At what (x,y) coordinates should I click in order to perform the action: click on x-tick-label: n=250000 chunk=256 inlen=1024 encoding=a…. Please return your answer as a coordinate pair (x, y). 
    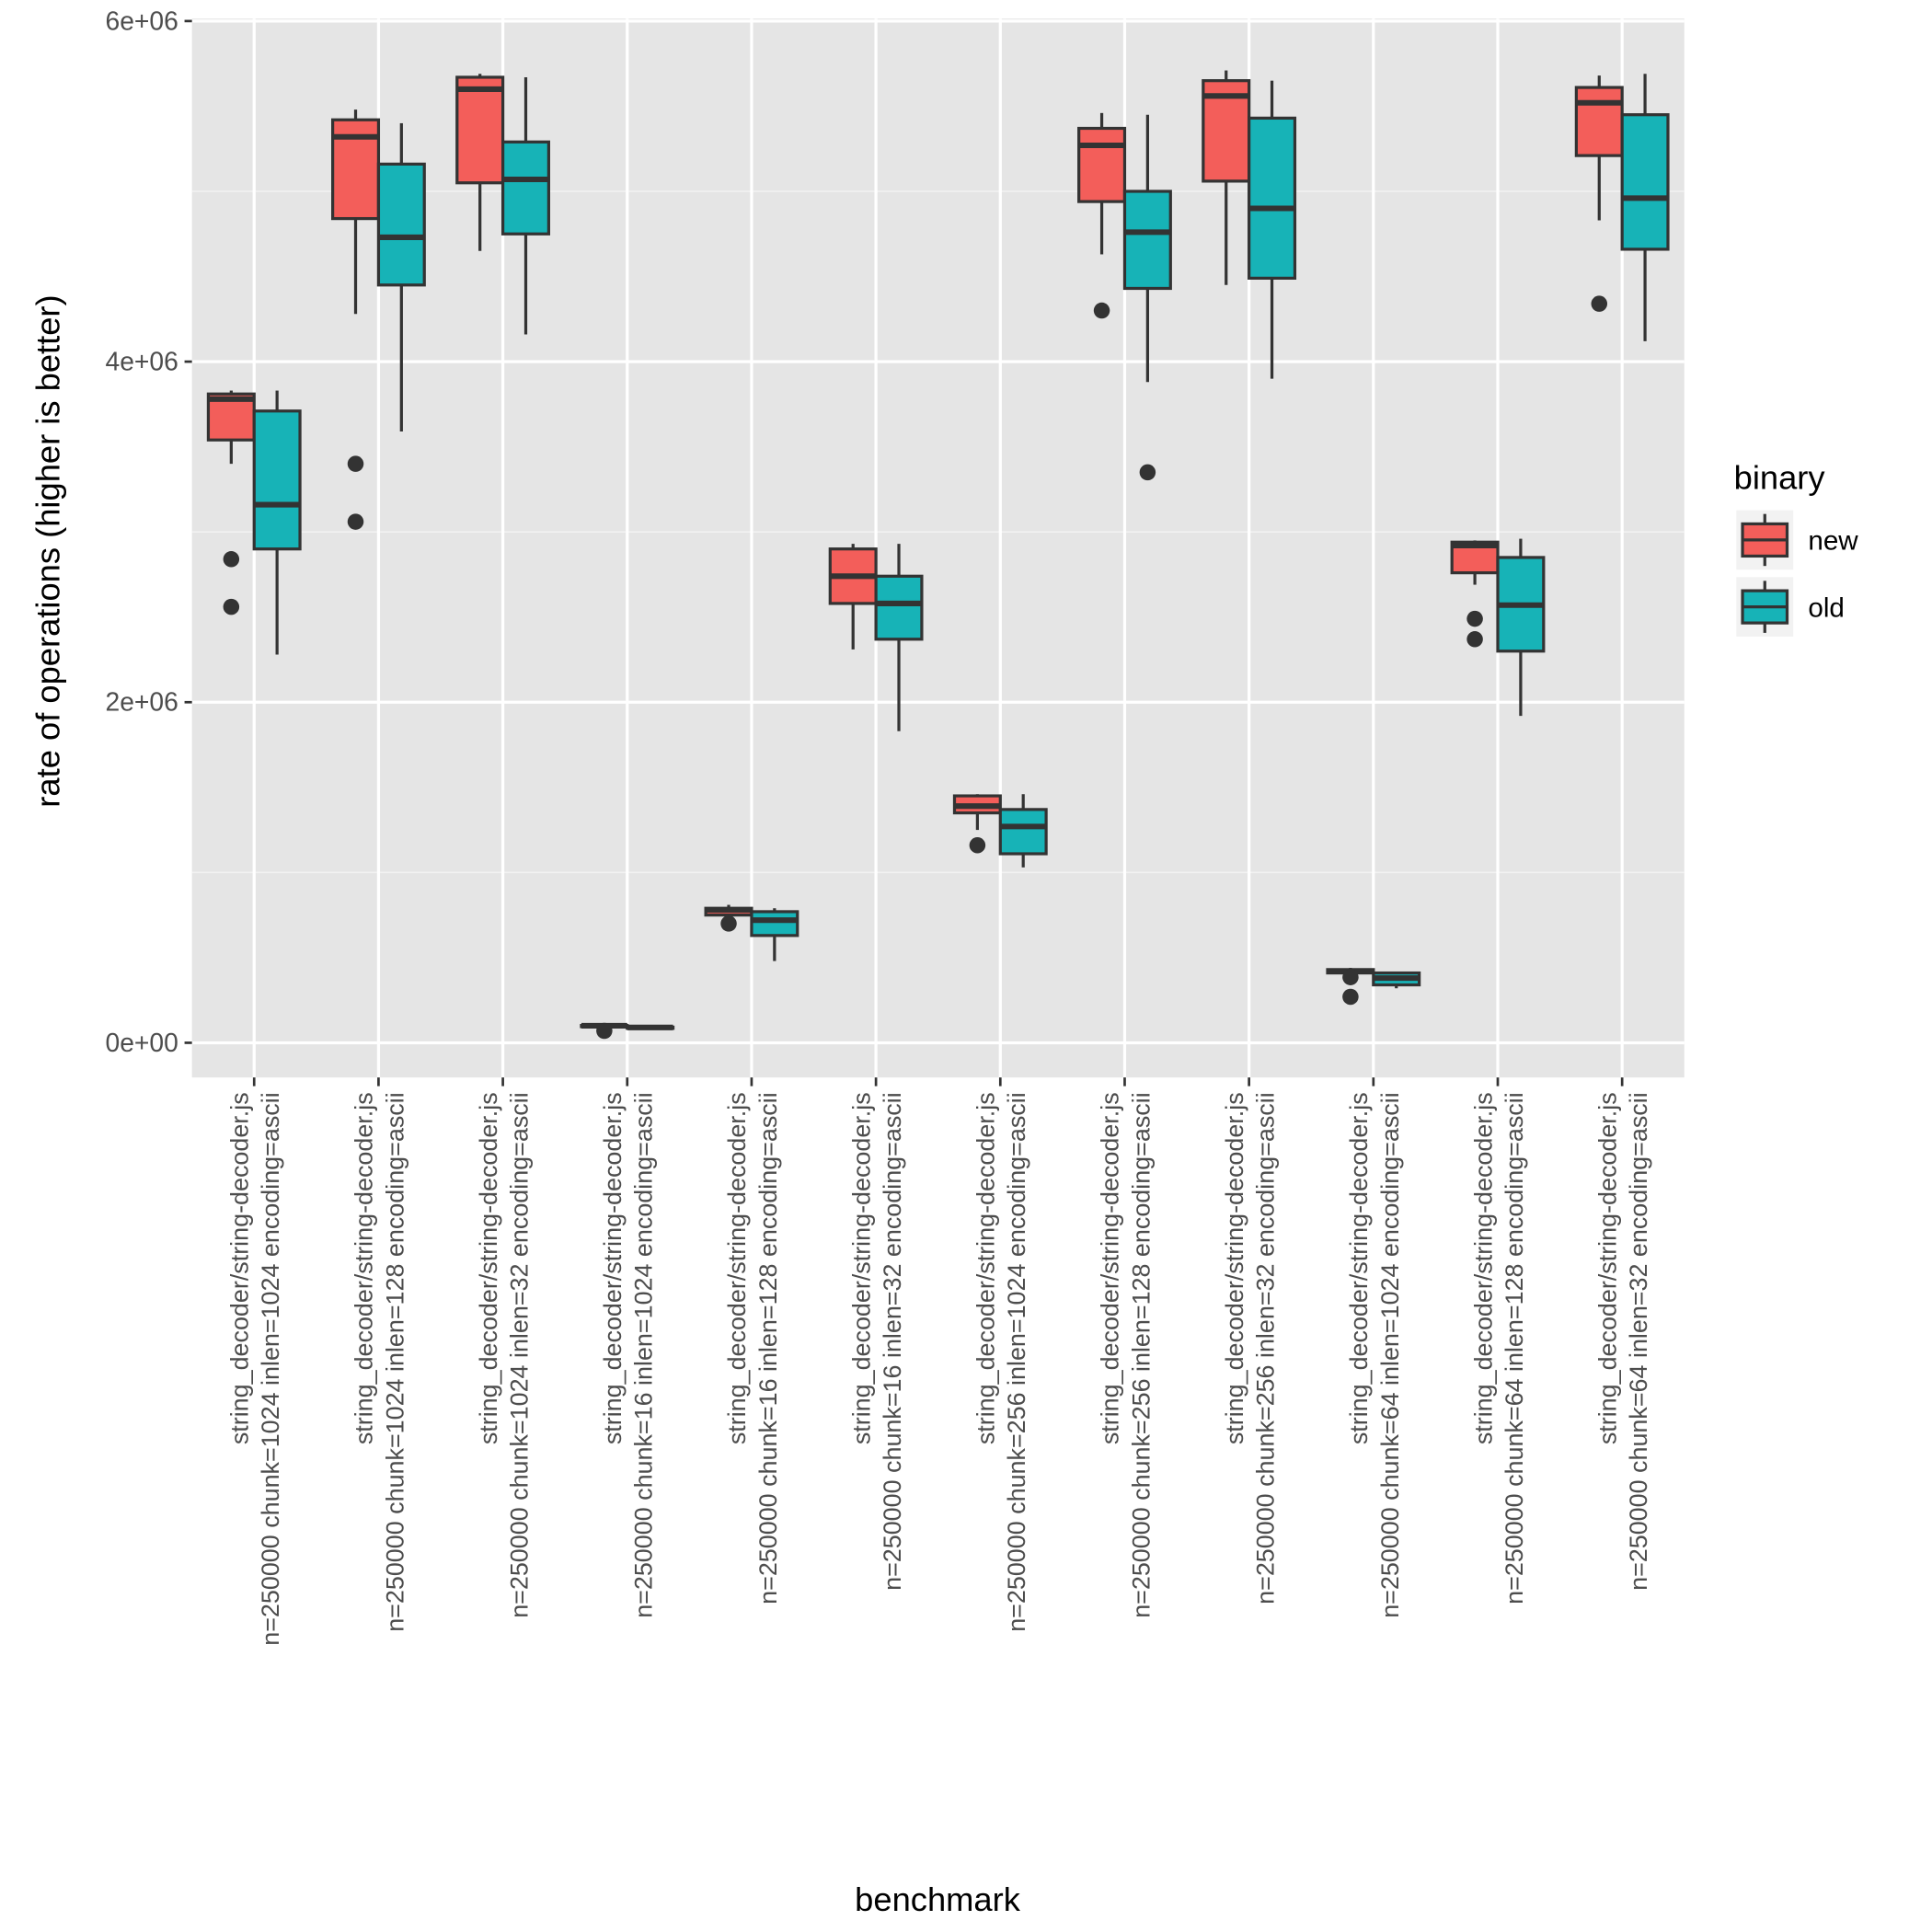
    Looking at the image, I should click on (1016, 1361).